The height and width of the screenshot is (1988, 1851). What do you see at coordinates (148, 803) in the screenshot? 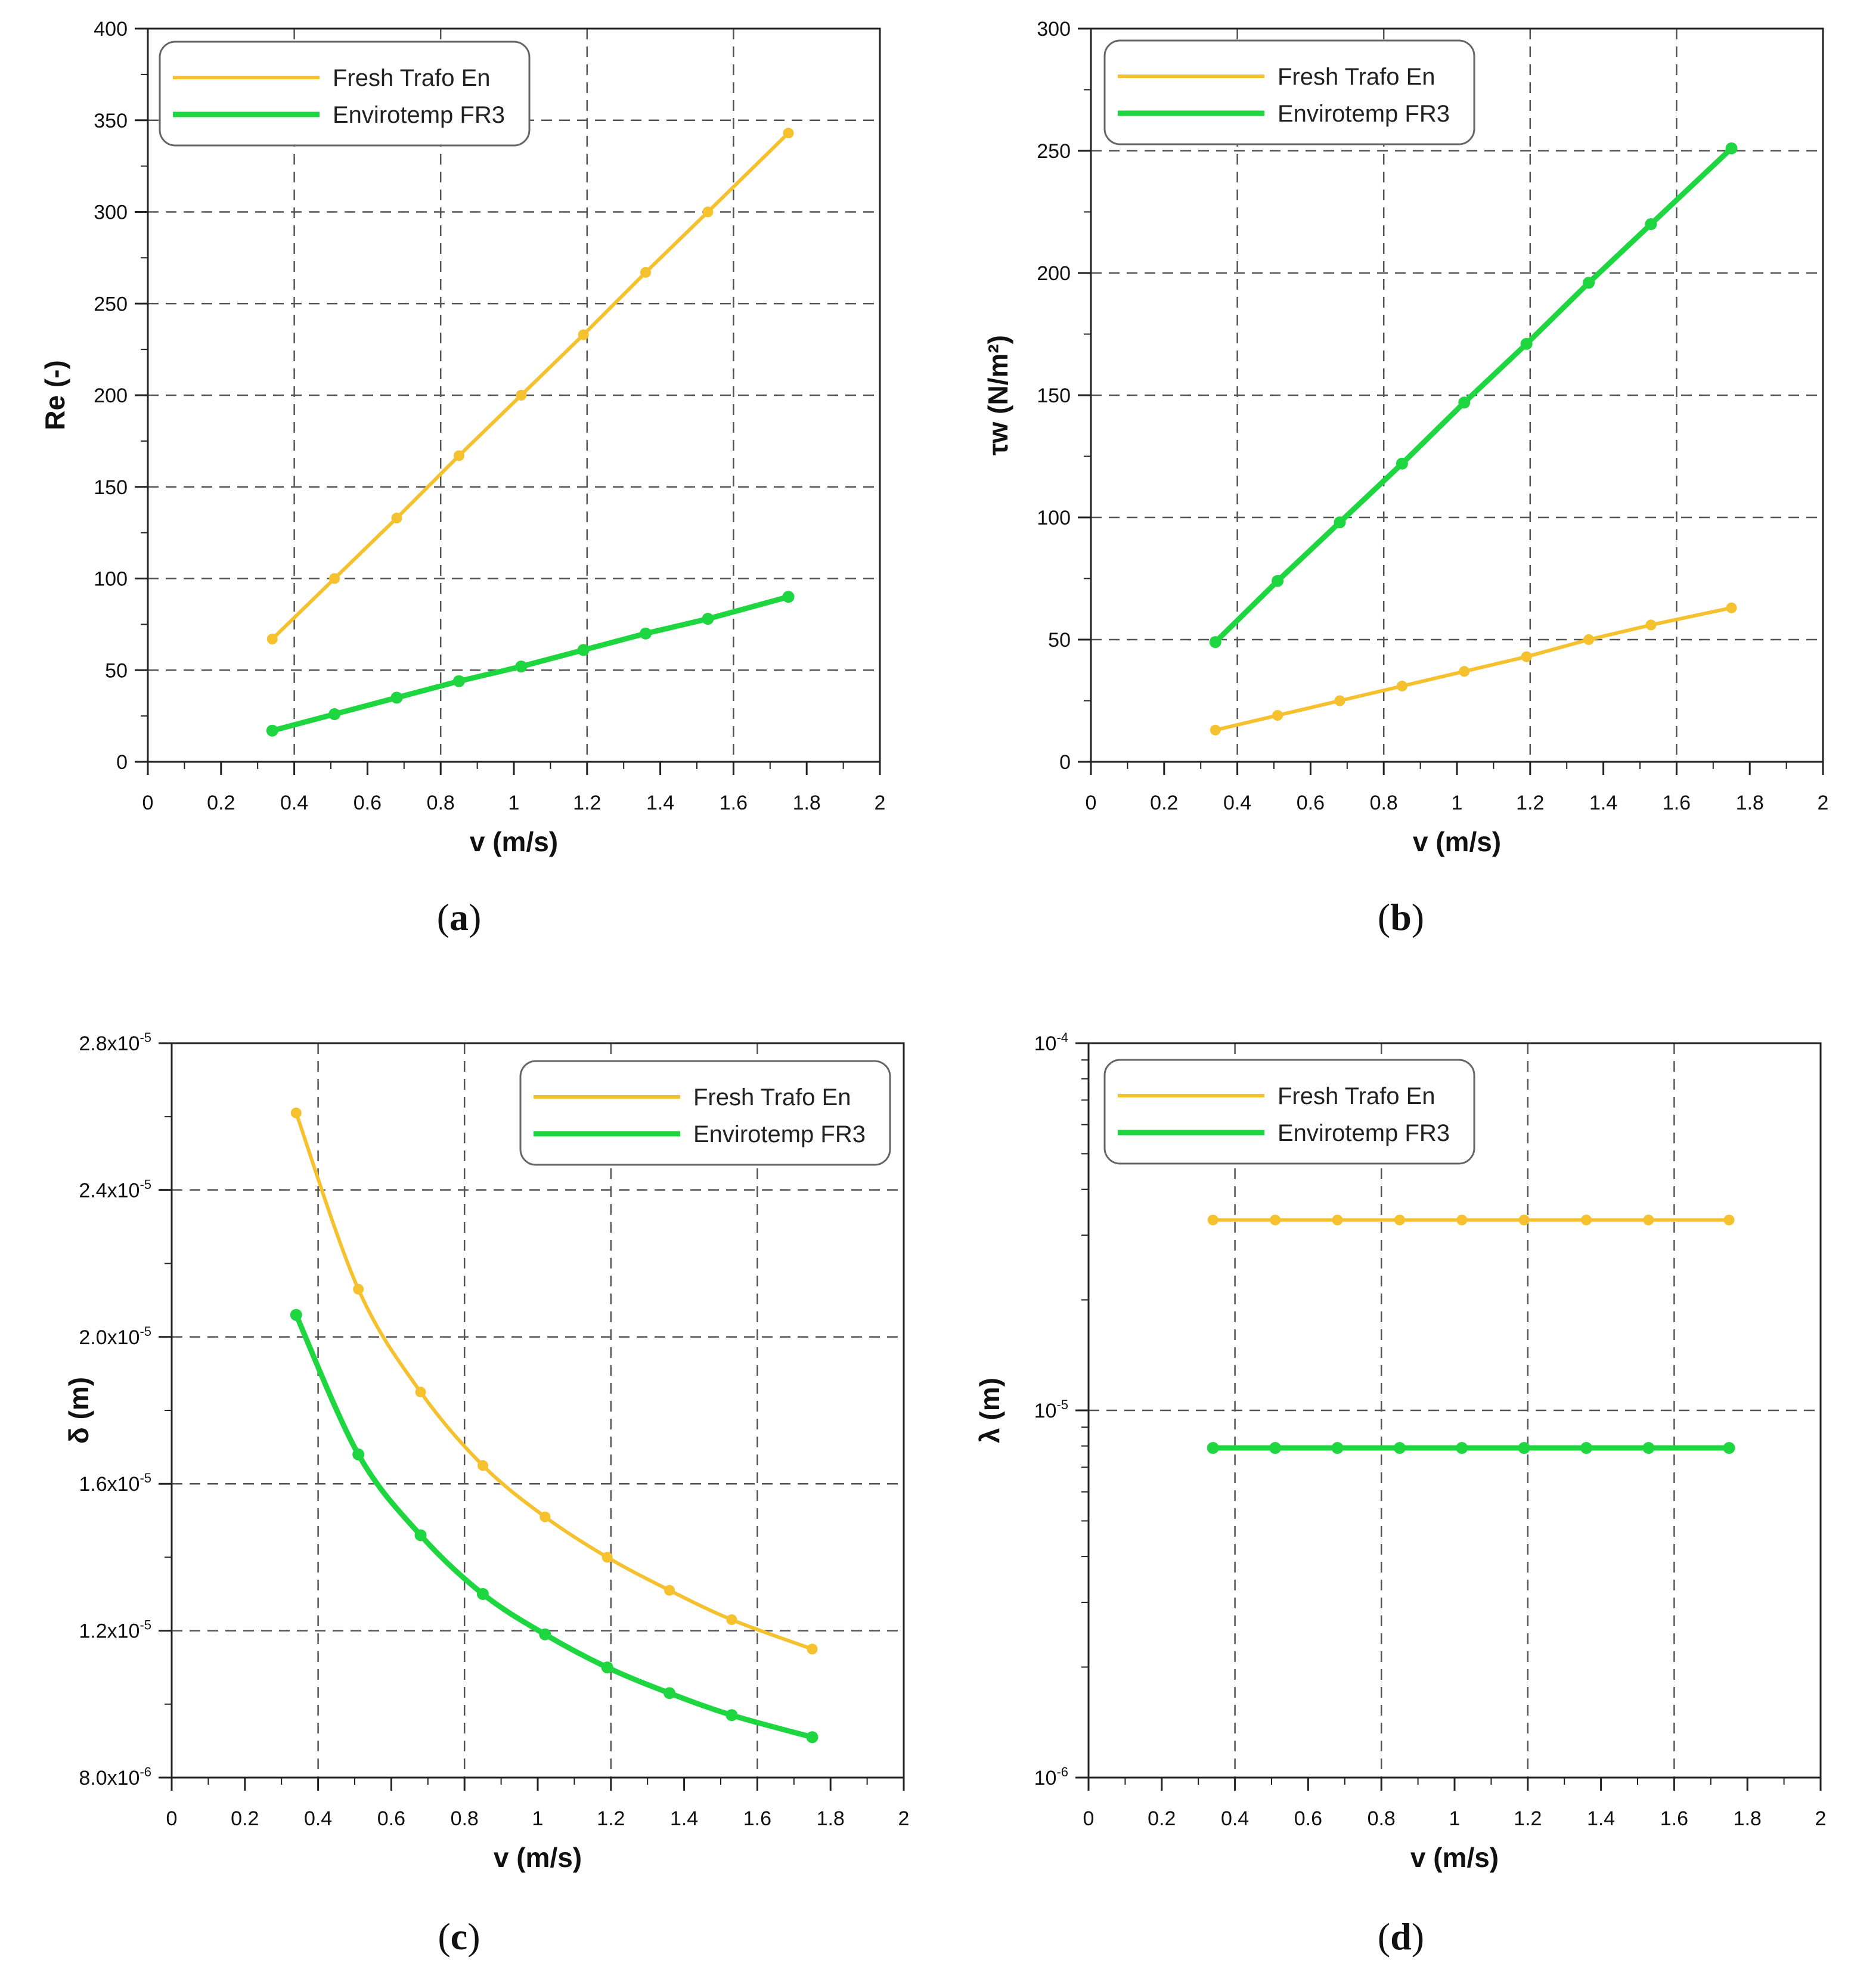
I see `x-tick-label: 0` at bounding box center [148, 803].